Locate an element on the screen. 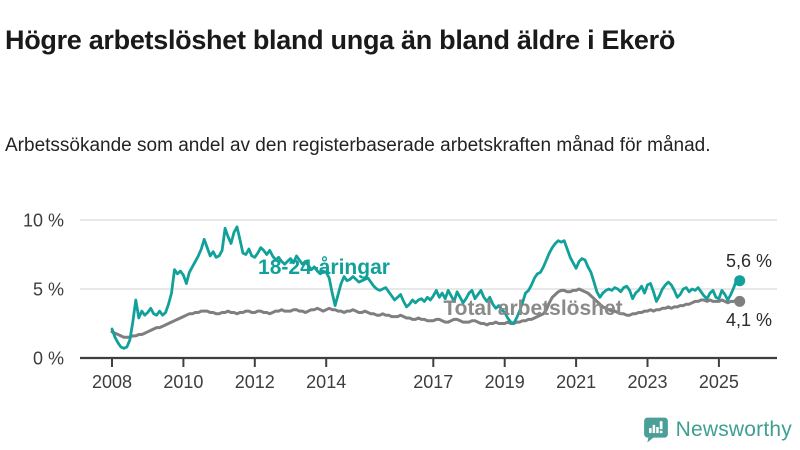 This screenshot has height=450, width=800. series-label-young: 18-24-åringar is located at coordinates (324, 267).